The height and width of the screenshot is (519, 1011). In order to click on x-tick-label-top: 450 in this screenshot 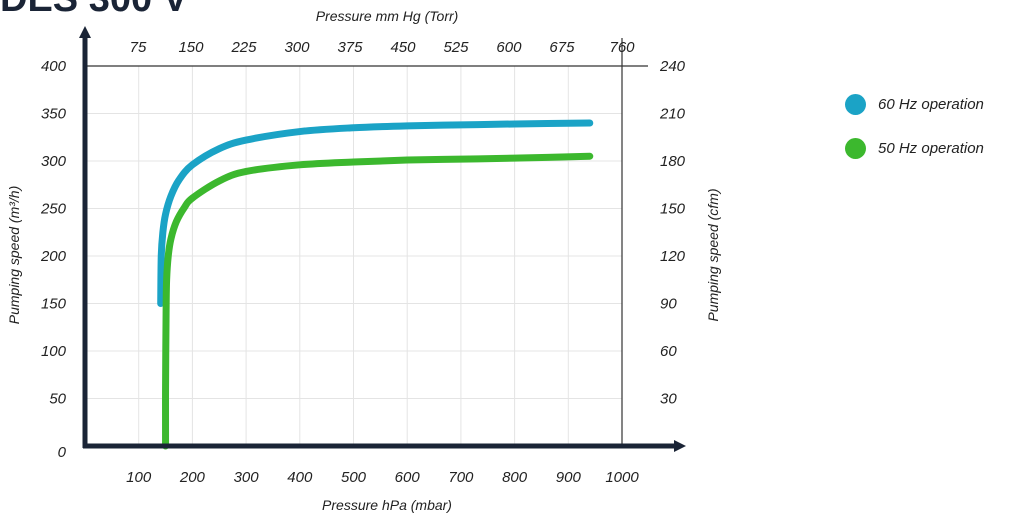, I will do `click(403, 47)`.